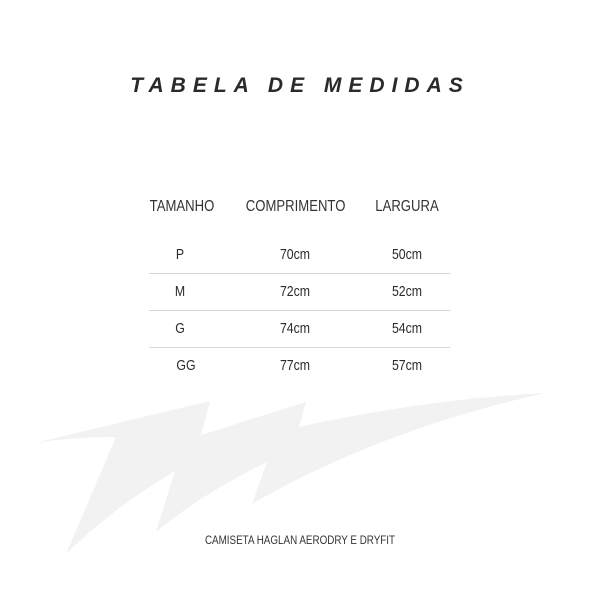 This screenshot has width=600, height=600. Describe the element at coordinates (407, 291) in the screenshot. I see `width-cell: 52cm` at that location.